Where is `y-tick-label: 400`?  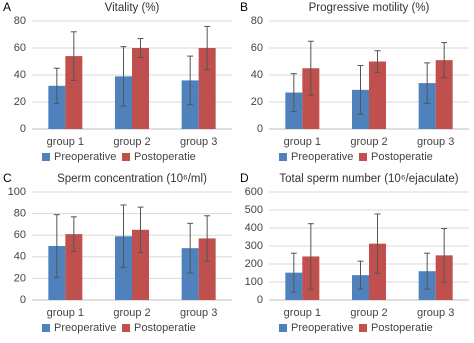
y-tick-label: 400 is located at coordinates (254, 228).